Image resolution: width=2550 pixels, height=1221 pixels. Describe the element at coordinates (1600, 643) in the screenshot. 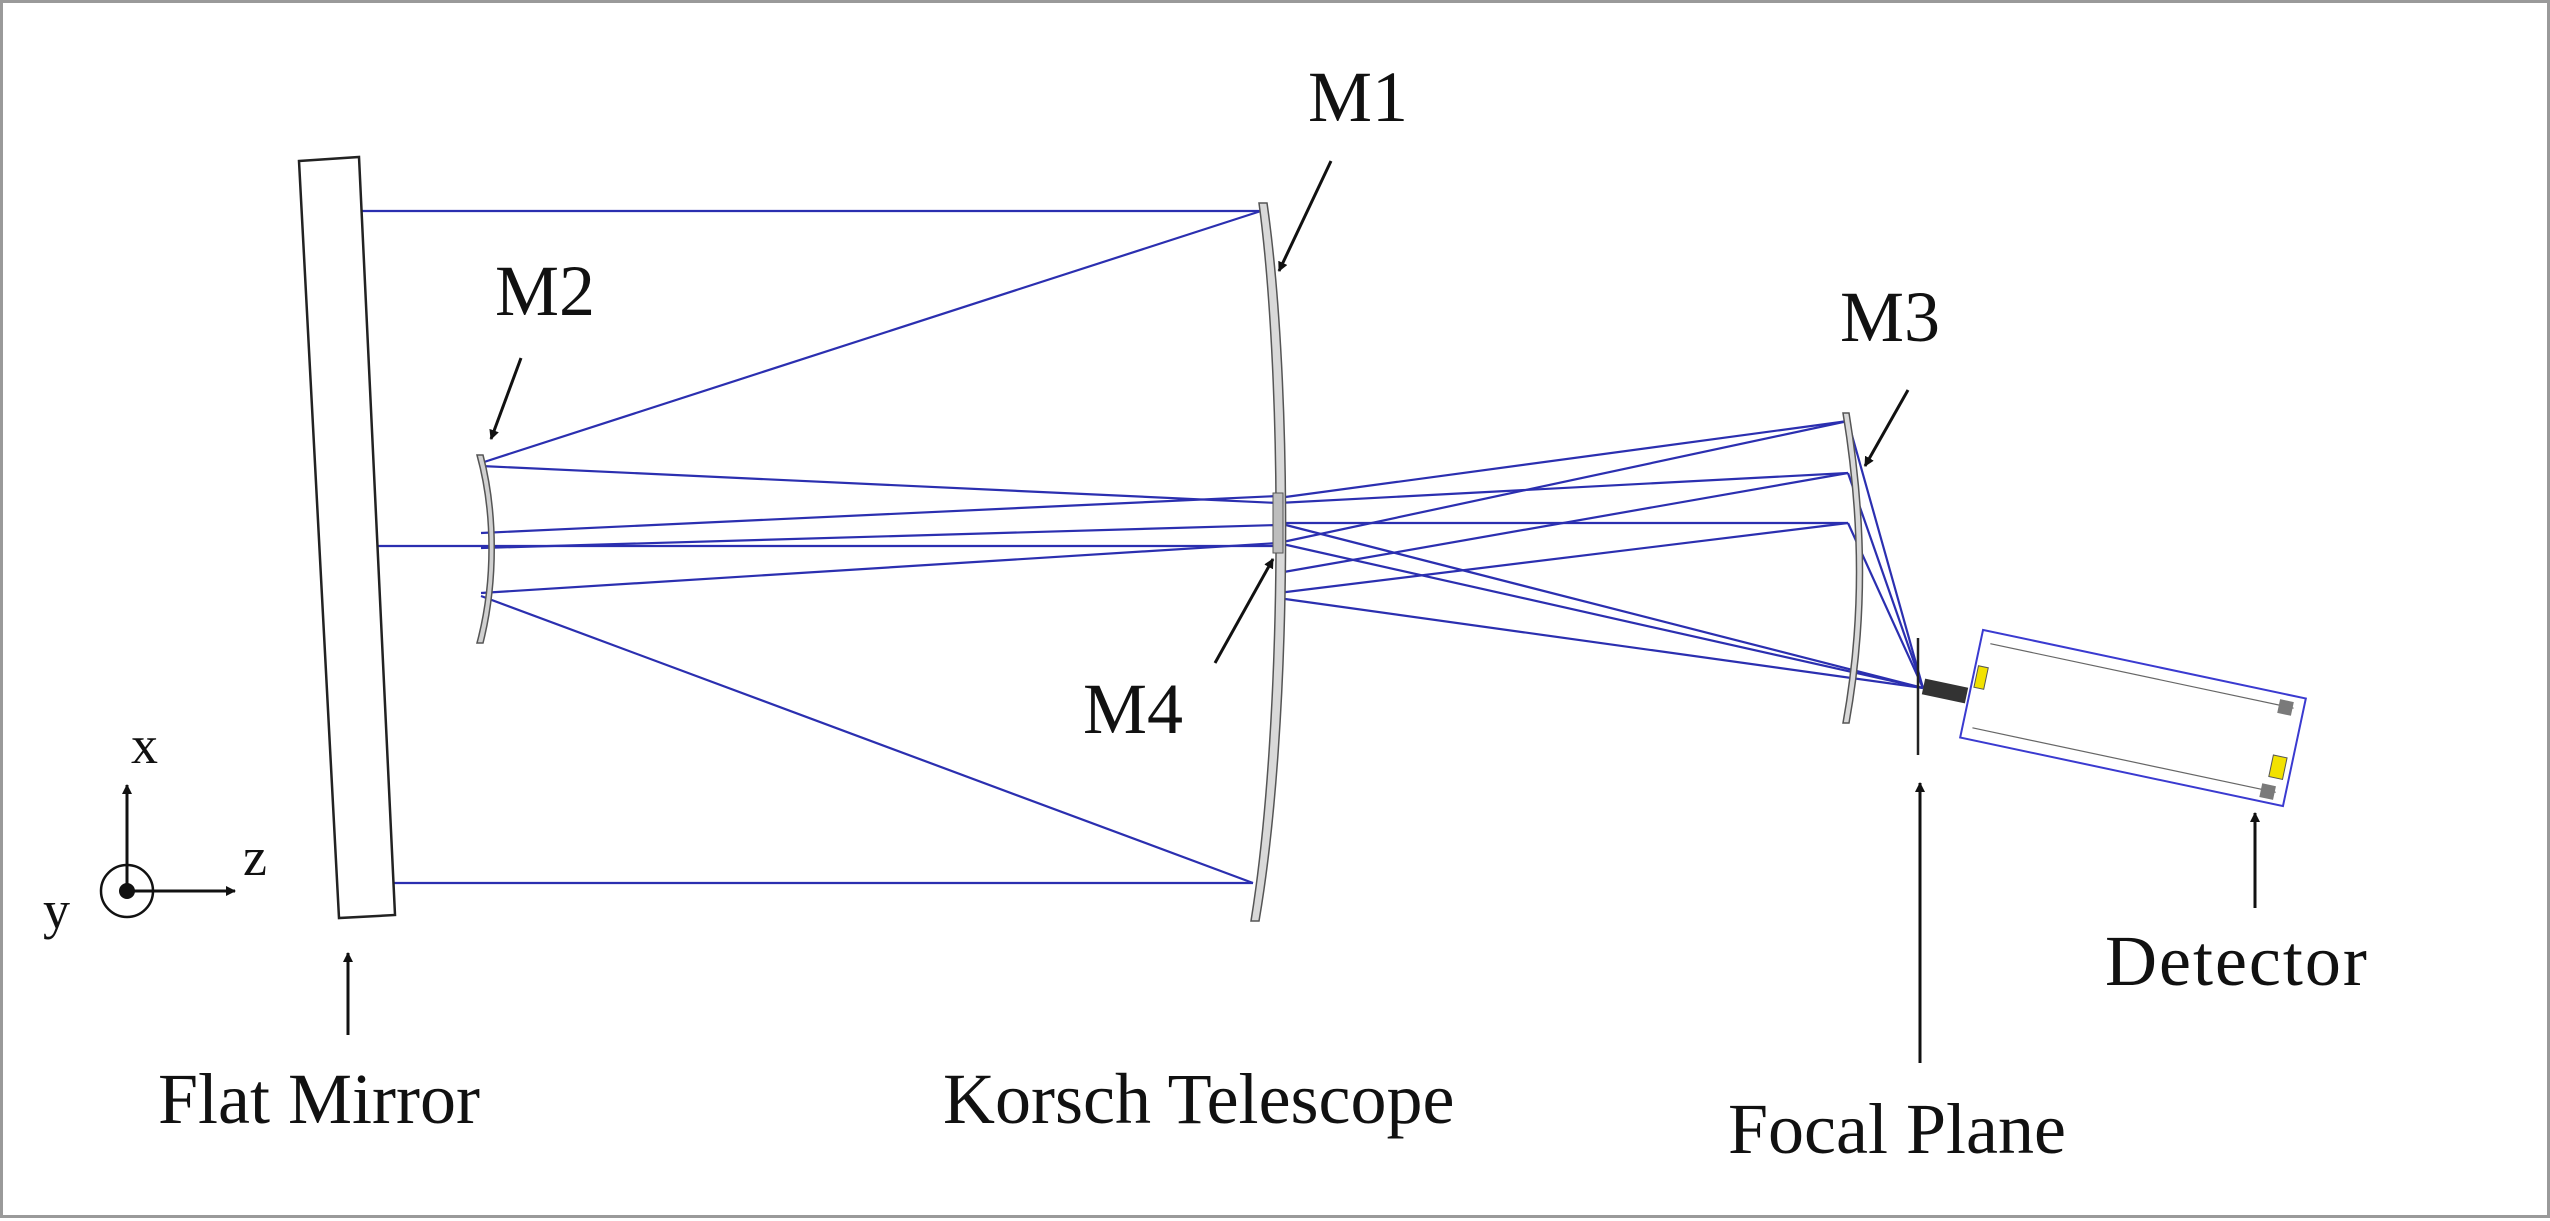

I see `ray-m4-fp-c` at that location.